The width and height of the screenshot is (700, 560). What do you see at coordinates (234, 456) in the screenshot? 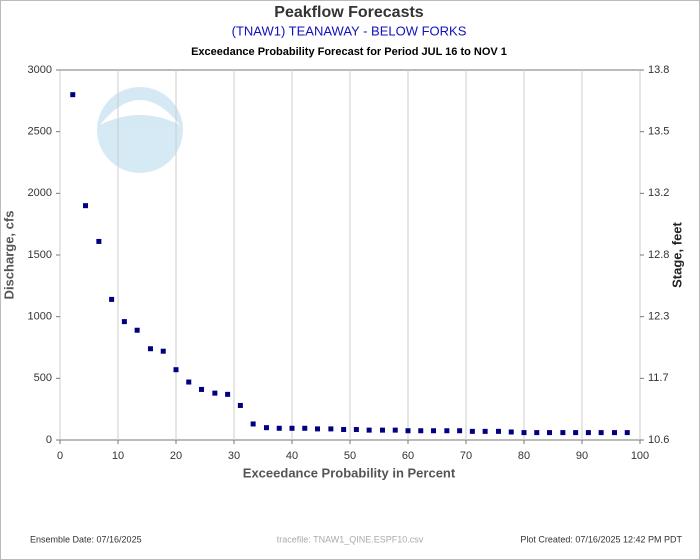
I see `x-tick-label: 30` at bounding box center [234, 456].